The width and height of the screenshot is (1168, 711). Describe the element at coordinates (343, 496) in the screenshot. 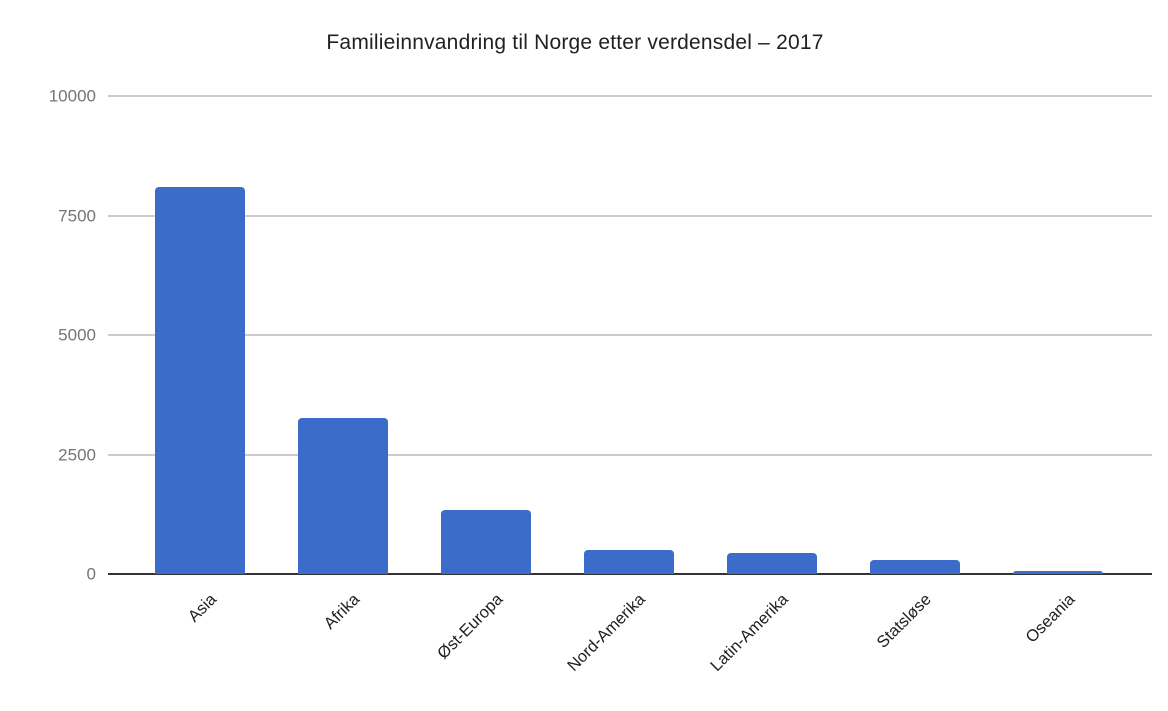

I see `bar-afrika` at that location.